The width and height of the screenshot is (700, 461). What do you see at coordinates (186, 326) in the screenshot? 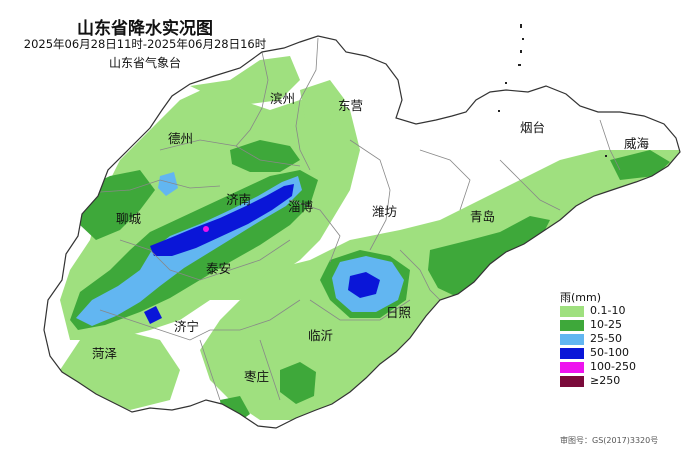
I see `city-label-jining: 济宁` at bounding box center [186, 326].